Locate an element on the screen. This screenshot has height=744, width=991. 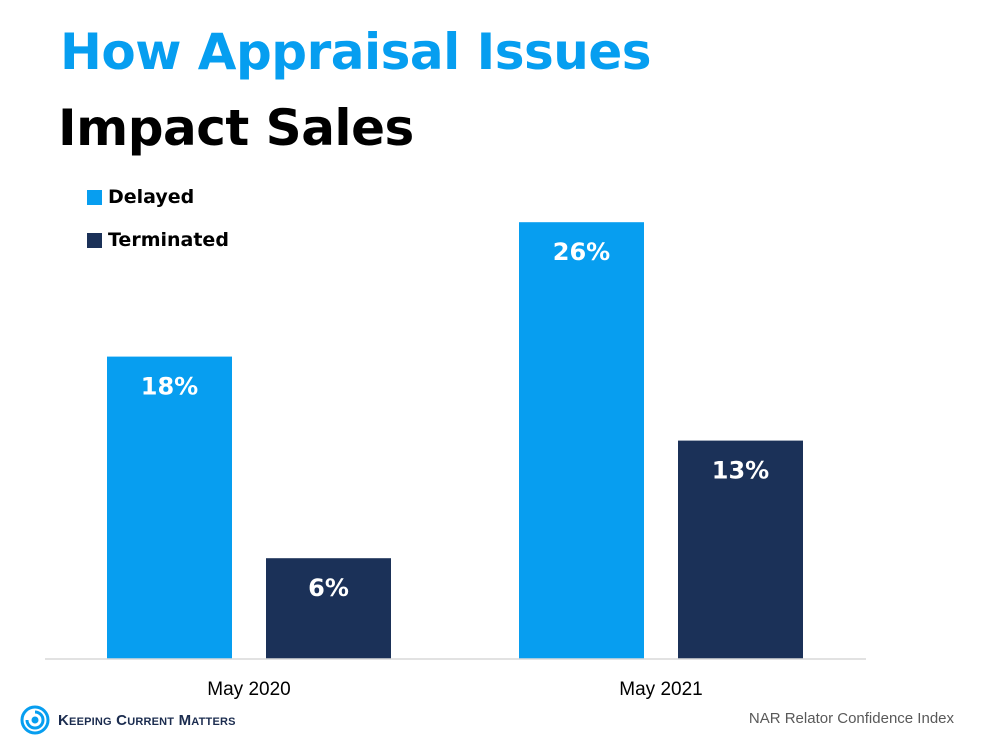
swirl-logo-icon is located at coordinates (35, 720).